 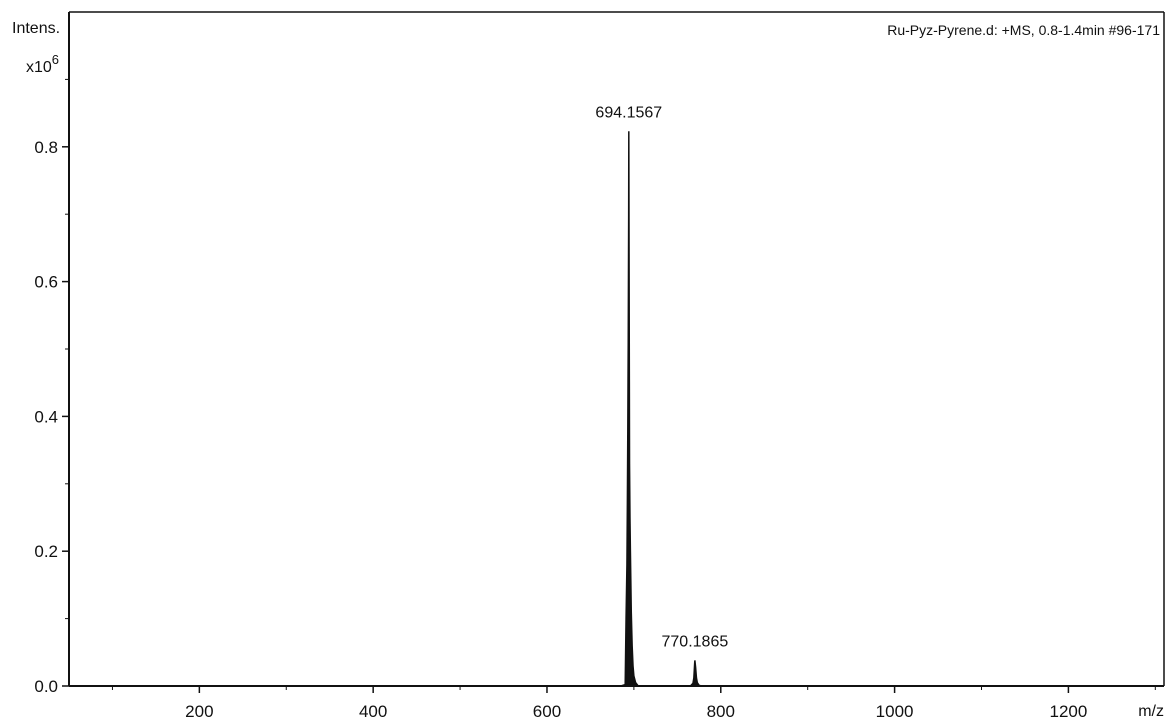 I want to click on spectrum-trace, so click(x=661, y=409).